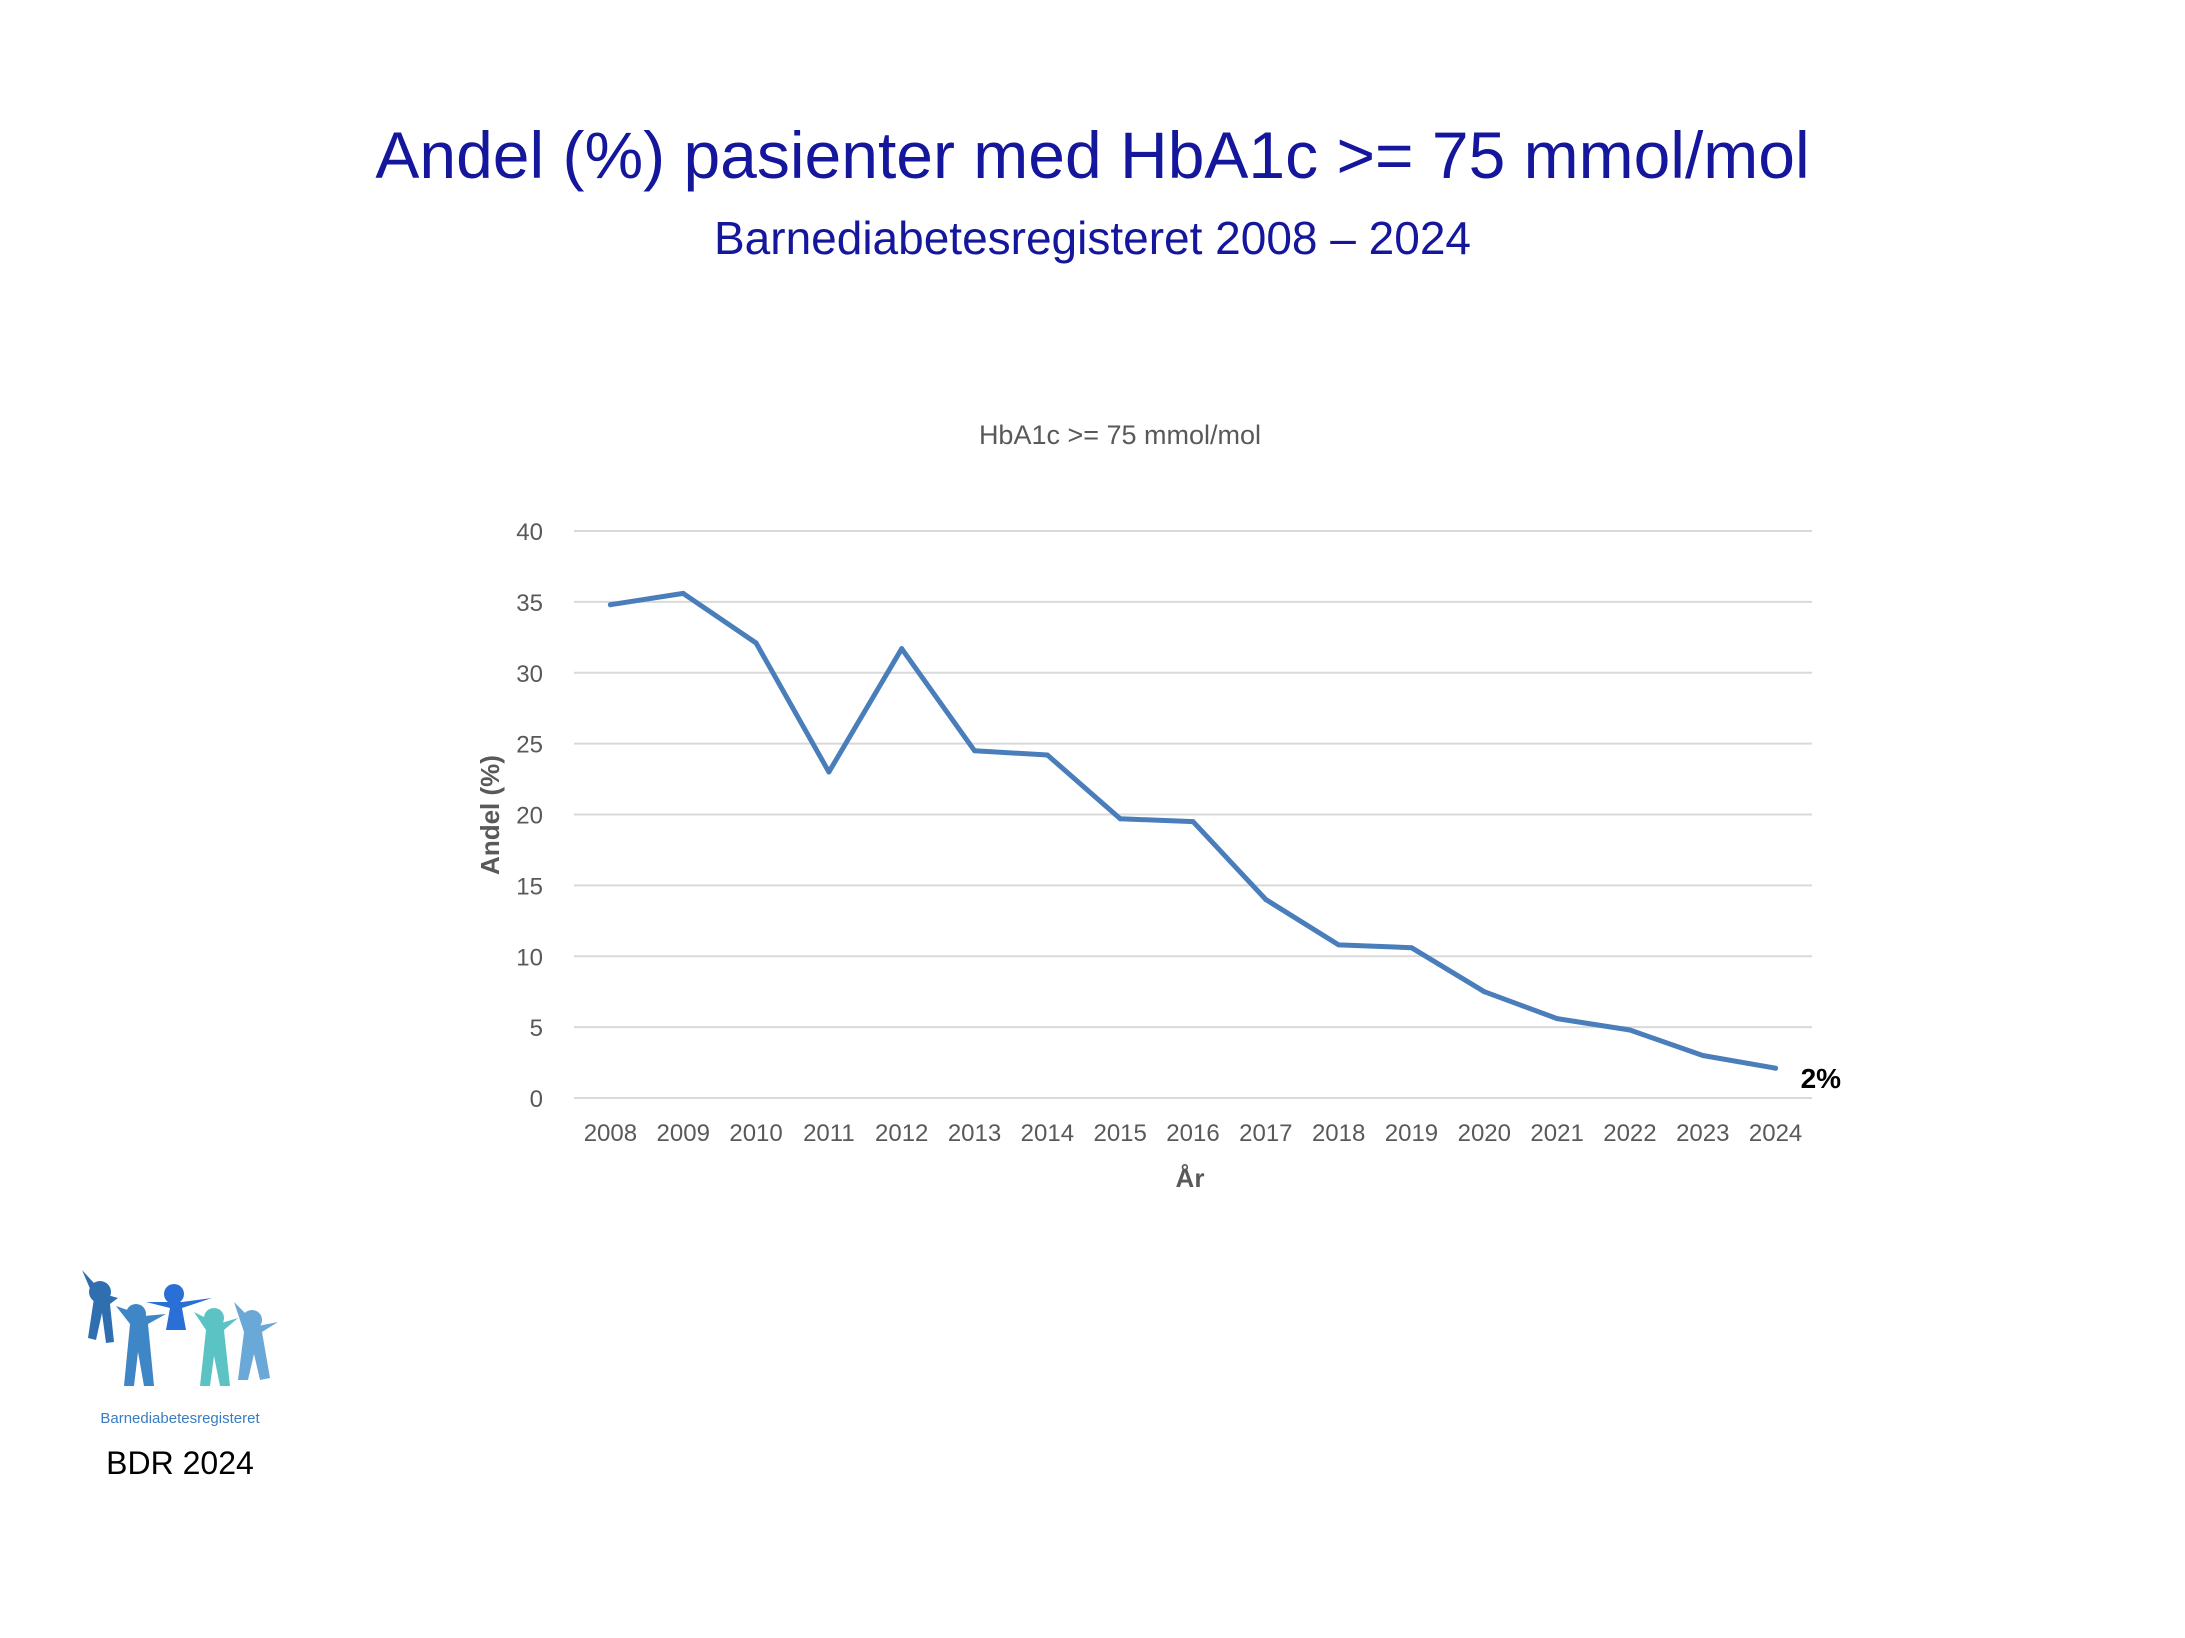 The width and height of the screenshot is (2185, 1638). What do you see at coordinates (1775, 1133) in the screenshot?
I see `x-tick-label: 2024` at bounding box center [1775, 1133].